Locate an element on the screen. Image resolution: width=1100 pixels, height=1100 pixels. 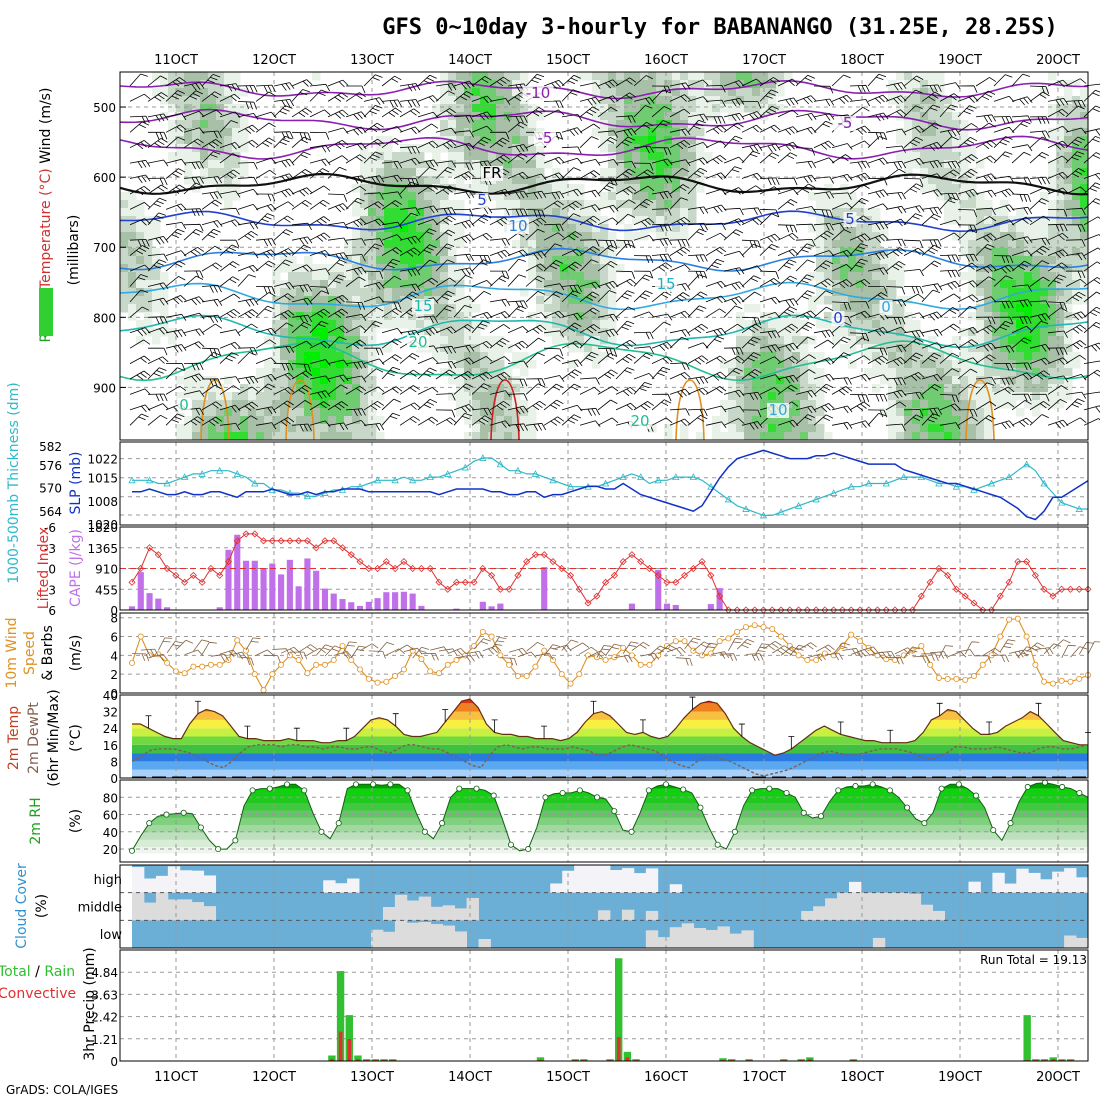
bottom-date-label: 17OCT is located at coordinates (764, 1077).